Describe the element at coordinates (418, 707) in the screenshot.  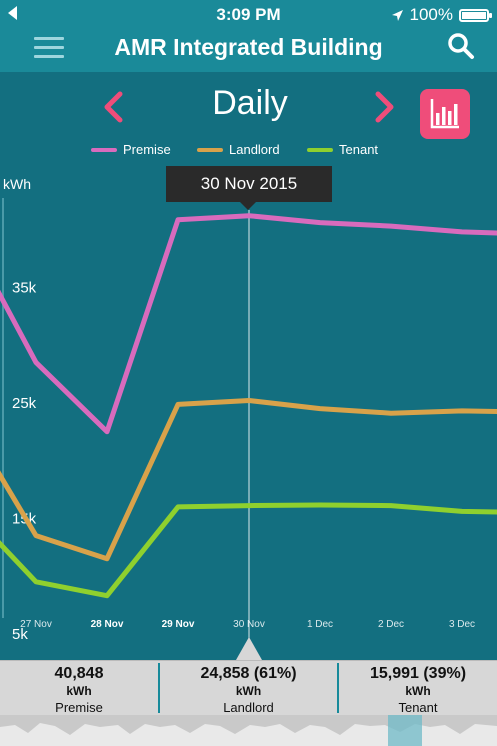
I see `summary-name: Tenant` at that location.